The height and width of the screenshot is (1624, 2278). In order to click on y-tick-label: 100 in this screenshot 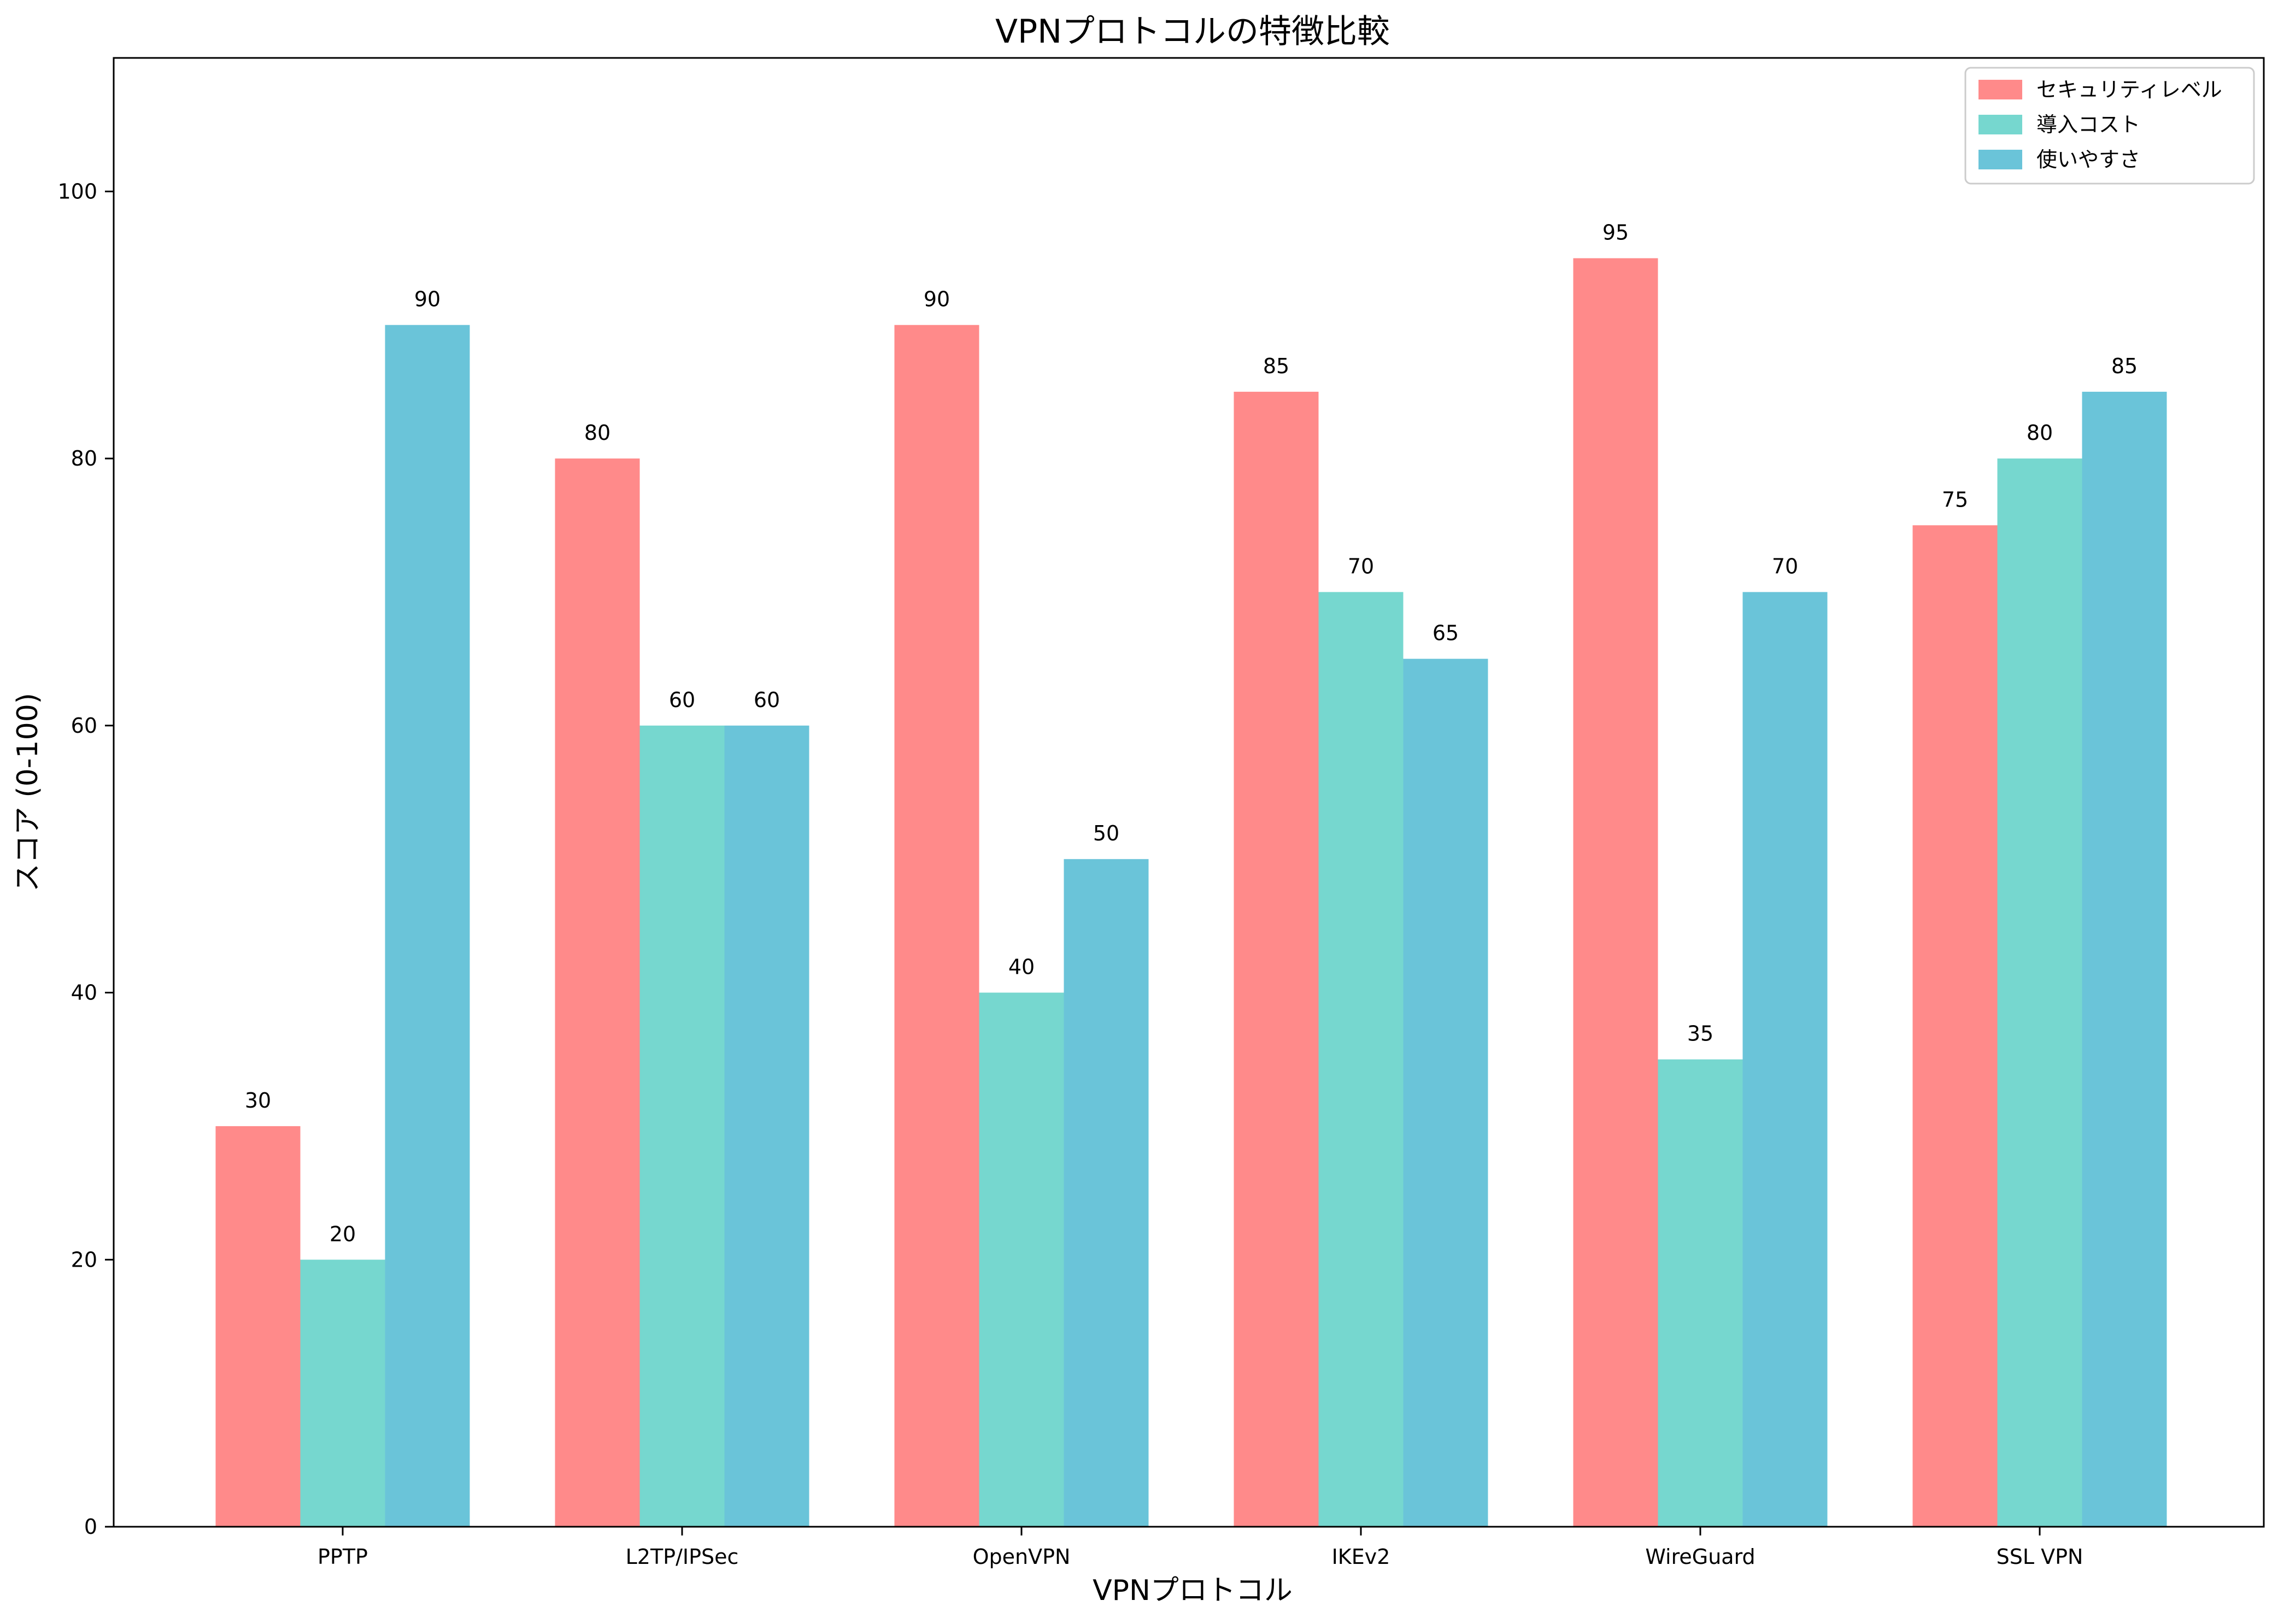, I will do `click(77, 191)`.